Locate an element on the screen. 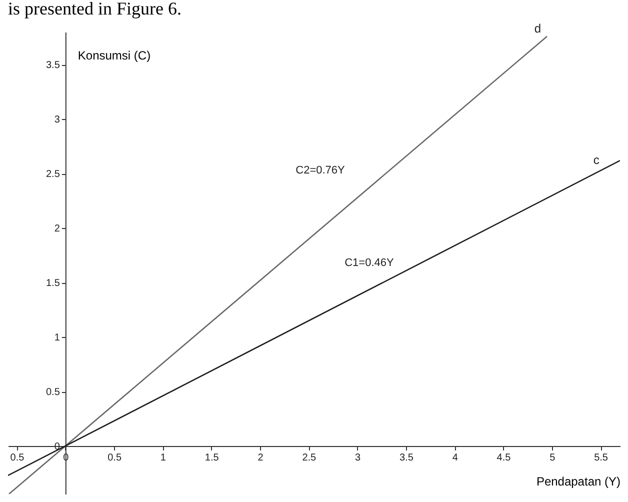 The image size is (628, 502). x-tick-label: 4 is located at coordinates (455, 458).